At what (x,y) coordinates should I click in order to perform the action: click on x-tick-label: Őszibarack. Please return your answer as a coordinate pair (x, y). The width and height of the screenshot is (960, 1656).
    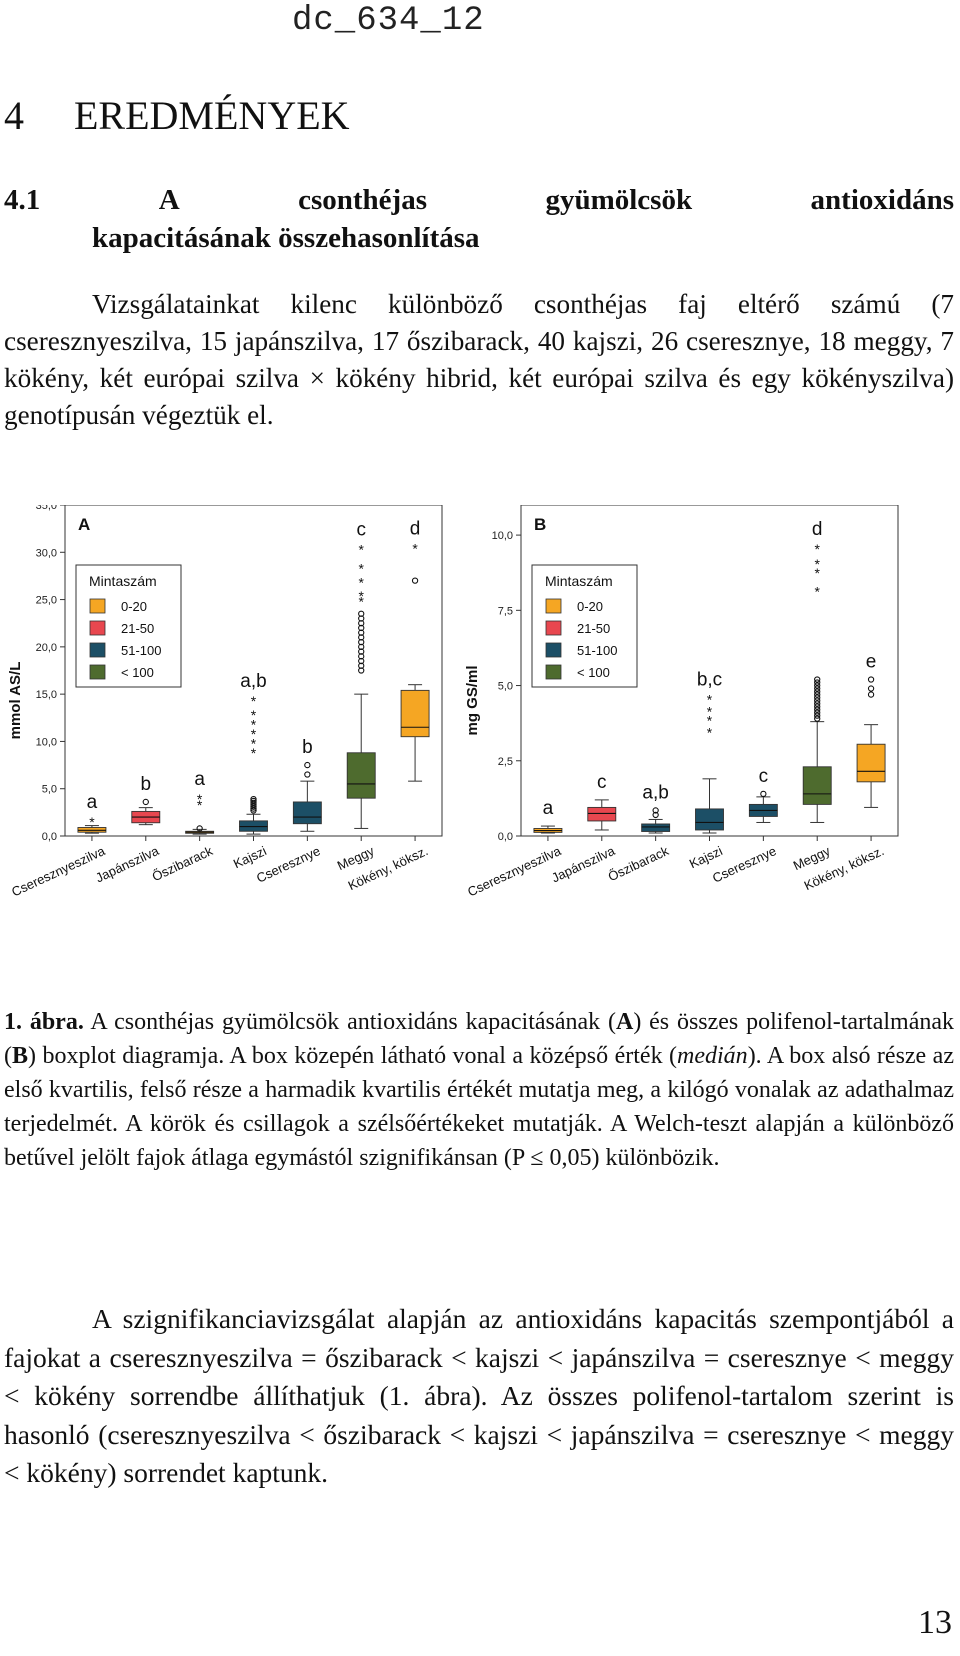
    Looking at the image, I should click on (183, 863).